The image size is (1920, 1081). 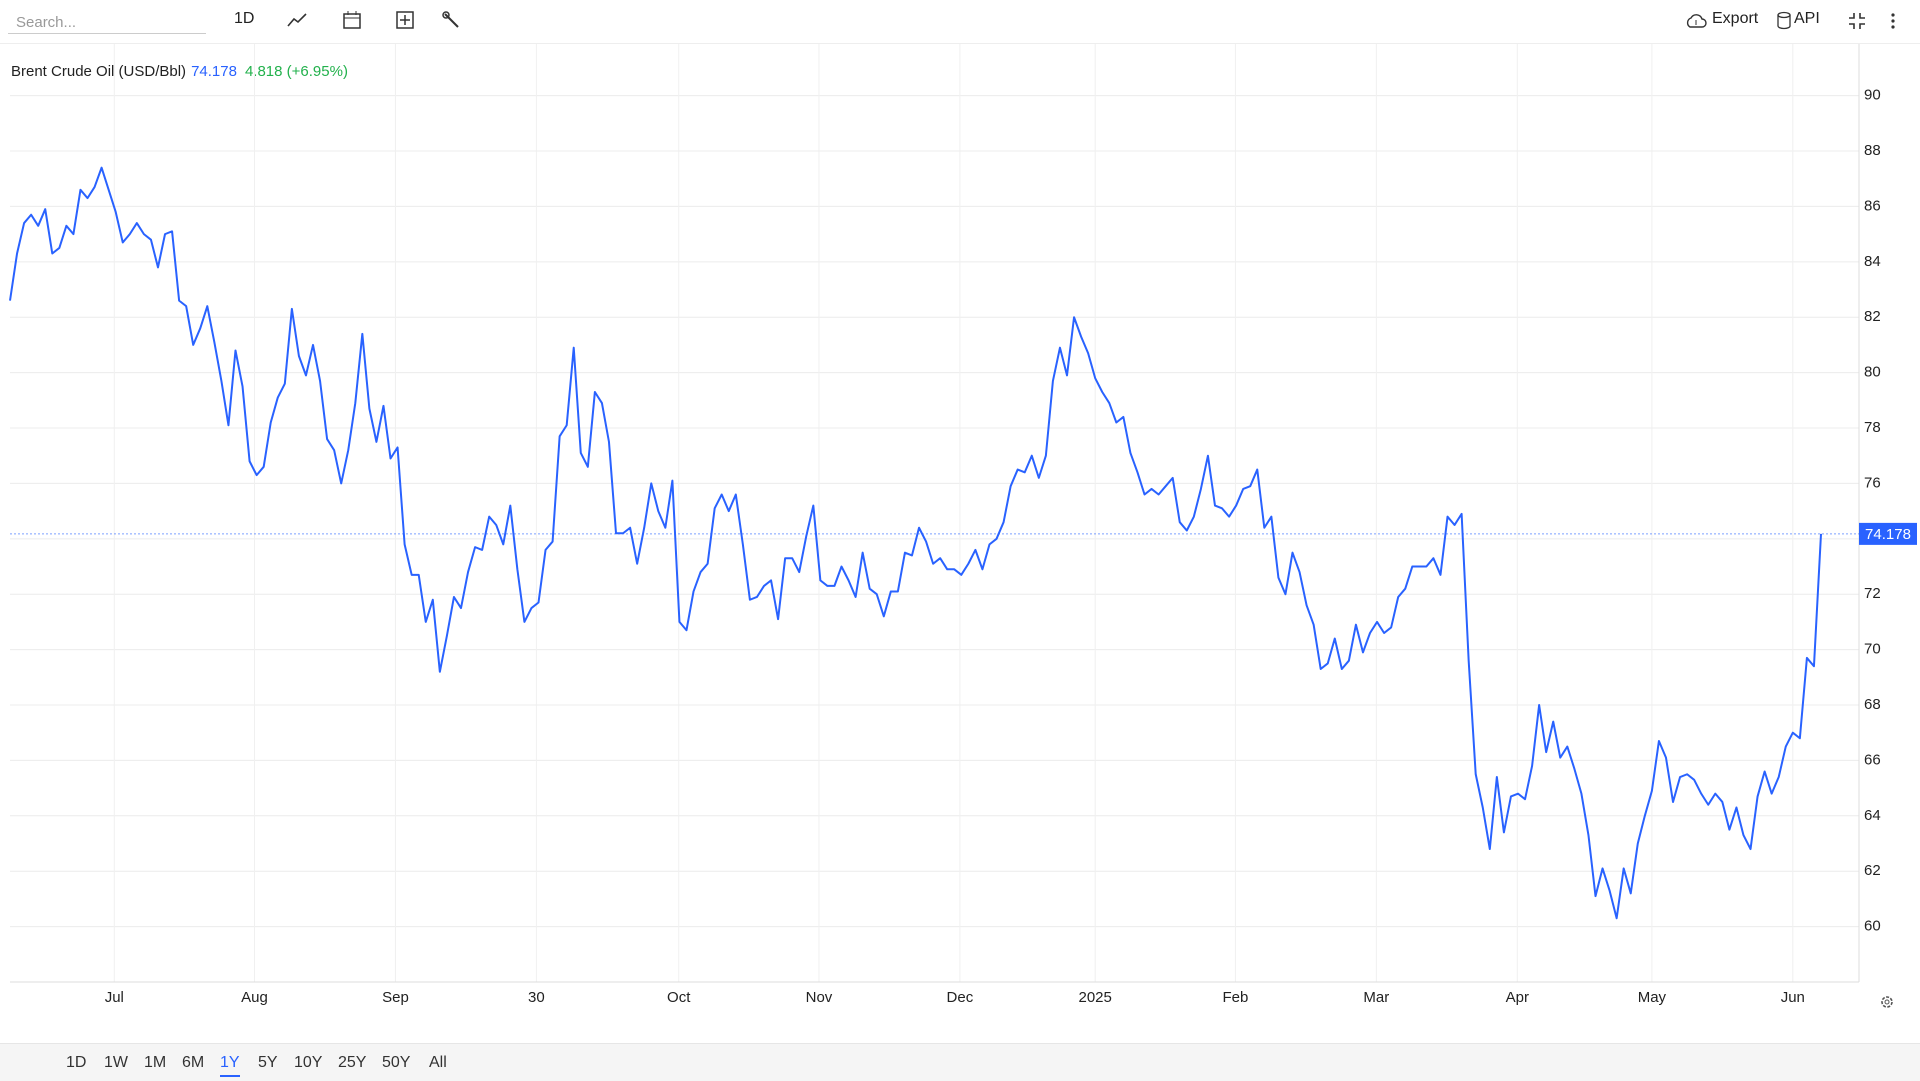 What do you see at coordinates (1872, 593) in the screenshot?
I see `y-tick-label: 72` at bounding box center [1872, 593].